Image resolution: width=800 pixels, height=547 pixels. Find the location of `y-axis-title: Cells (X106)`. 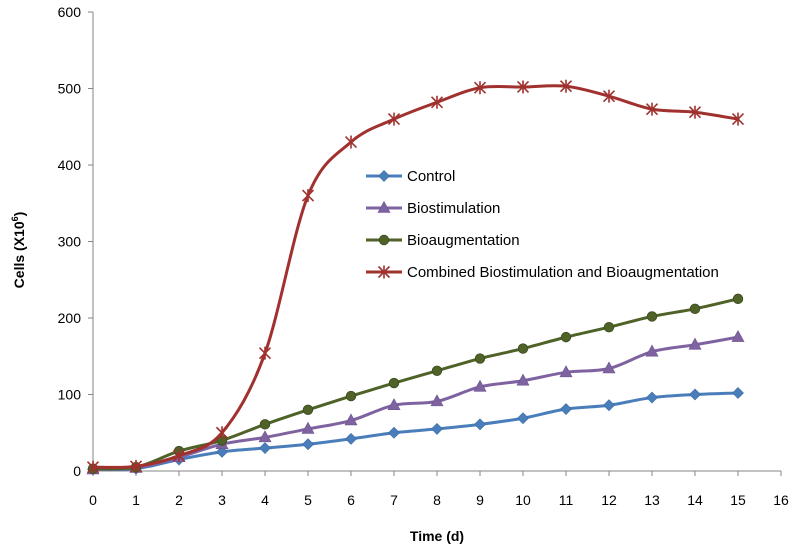

y-axis-title: Cells (X106) is located at coordinates (18, 250).